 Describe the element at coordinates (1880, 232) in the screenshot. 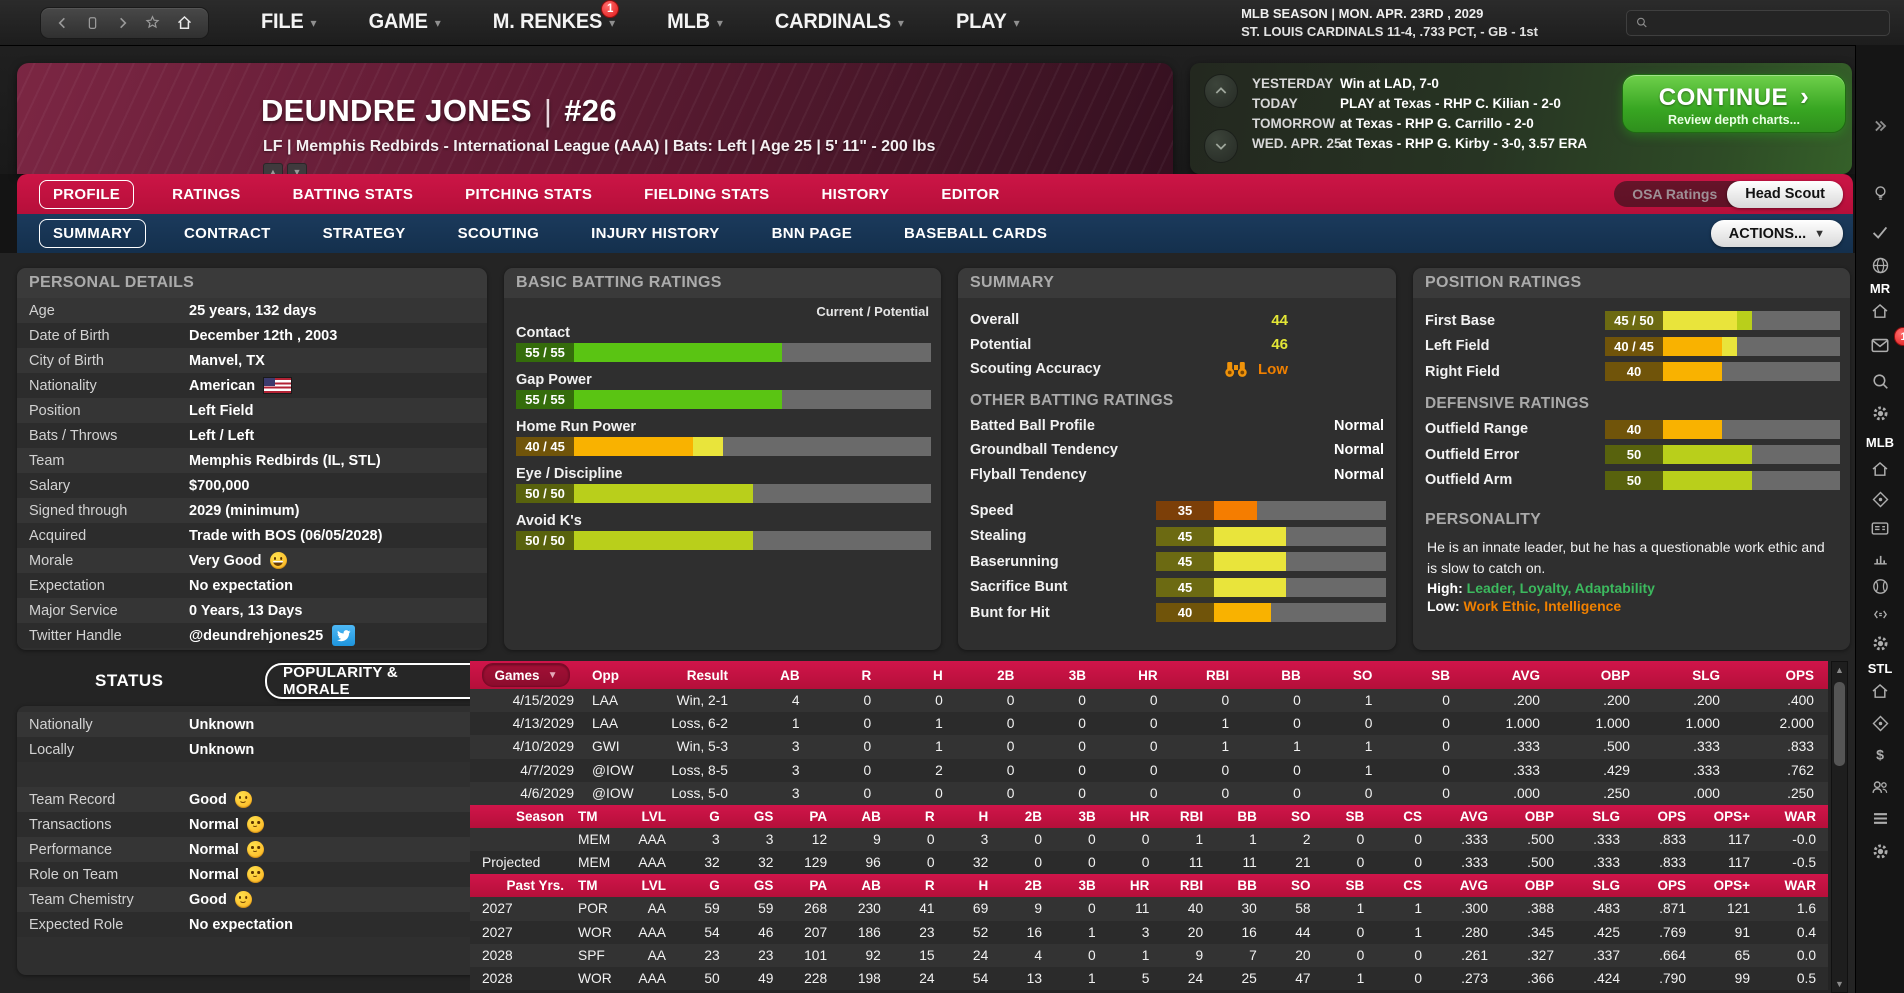

I see `tasks-icon` at that location.